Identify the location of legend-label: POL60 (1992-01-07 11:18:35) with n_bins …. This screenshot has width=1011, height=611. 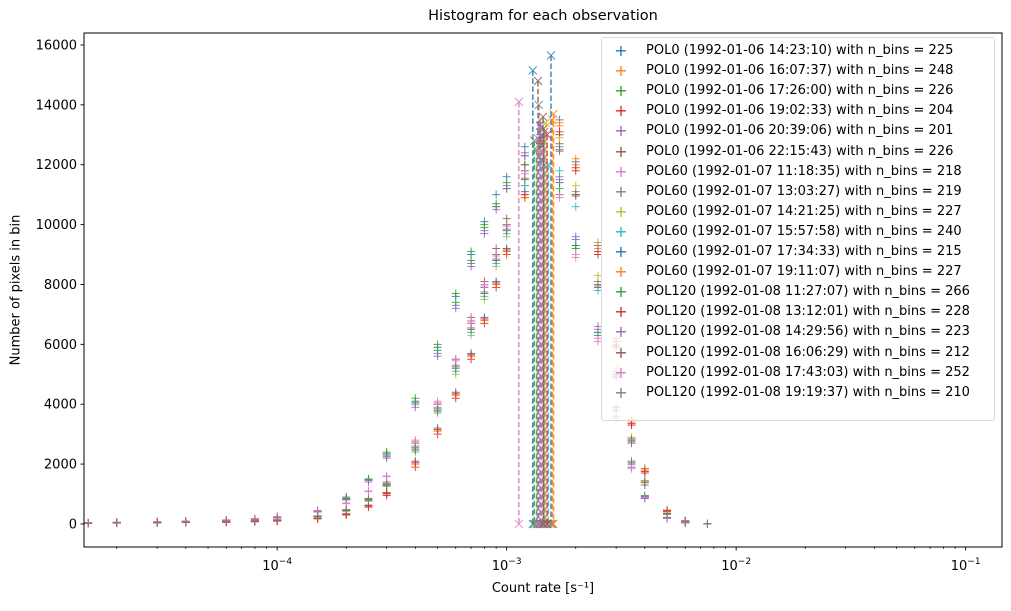
(804, 171).